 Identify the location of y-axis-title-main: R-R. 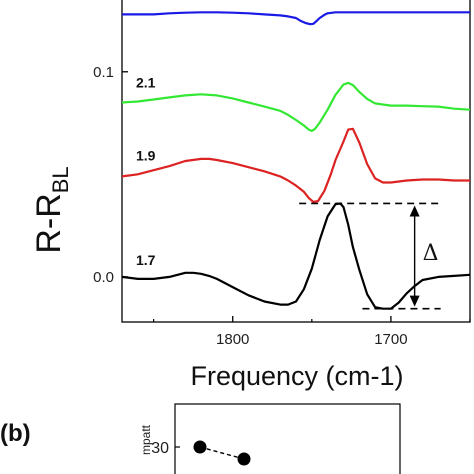
(49, 223).